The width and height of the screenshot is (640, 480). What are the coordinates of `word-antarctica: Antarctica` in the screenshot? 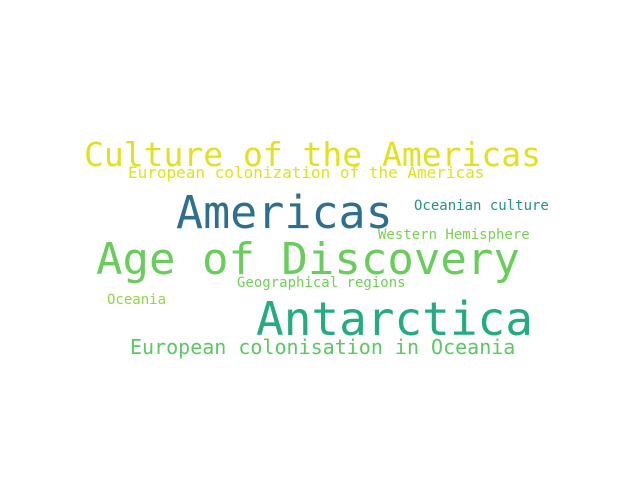 It's located at (394, 319).